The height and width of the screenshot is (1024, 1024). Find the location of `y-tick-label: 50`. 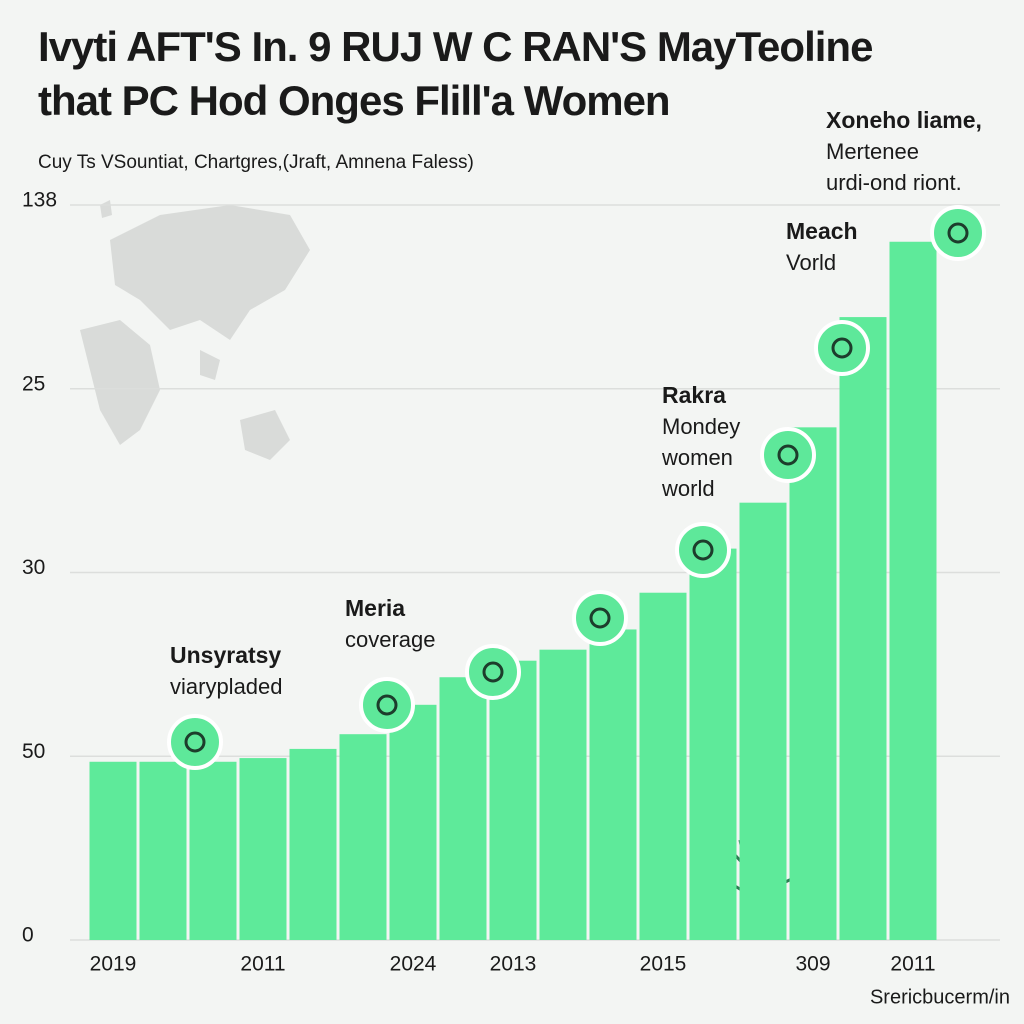

y-tick-label: 50 is located at coordinates (33, 751).